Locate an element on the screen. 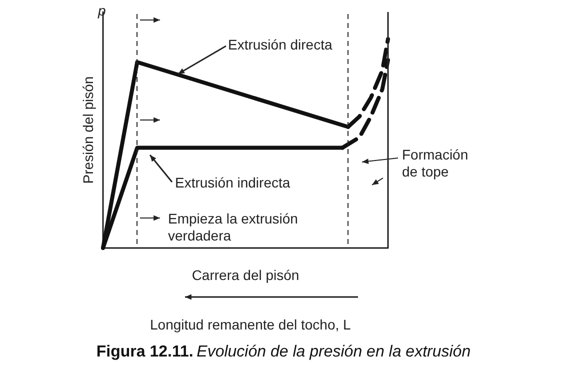  annotation: Extrusión indirecta is located at coordinates (232, 182).